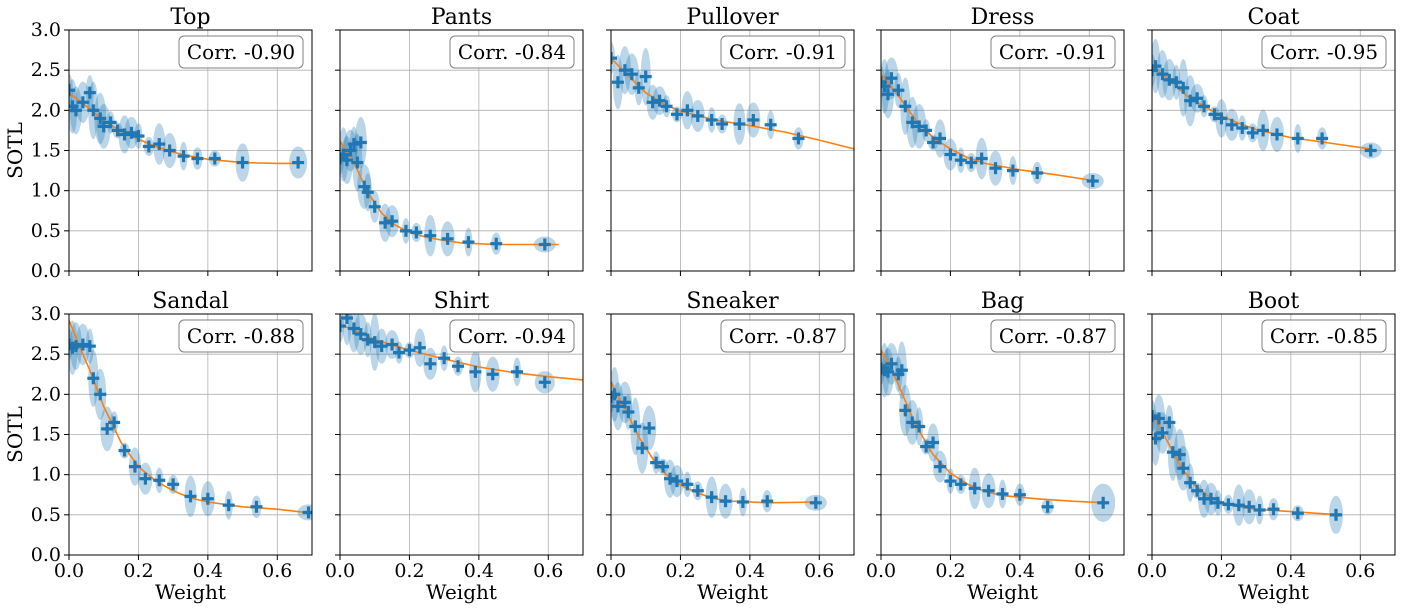 Image resolution: width=1402 pixels, height=611 pixels. Describe the element at coordinates (512, 52) in the screenshot. I see `correlation-label: Corr. -0.84` at that location.